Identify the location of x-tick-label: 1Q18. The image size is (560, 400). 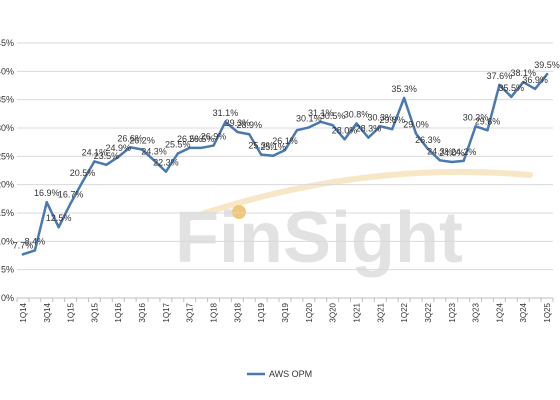
(214, 312).